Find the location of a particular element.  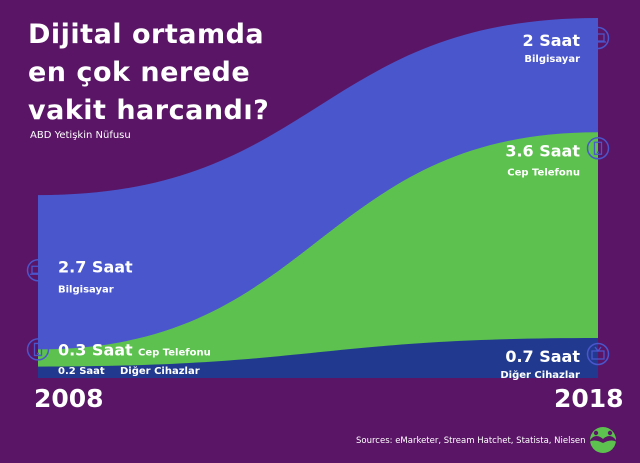

label-start-name-bilgisayar: Bilgisayar is located at coordinates (86, 289).